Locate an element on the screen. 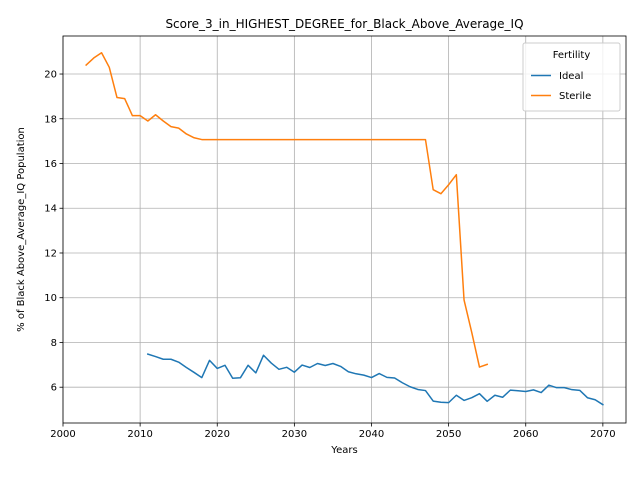  y-tick-label: 20 is located at coordinates (50, 75).